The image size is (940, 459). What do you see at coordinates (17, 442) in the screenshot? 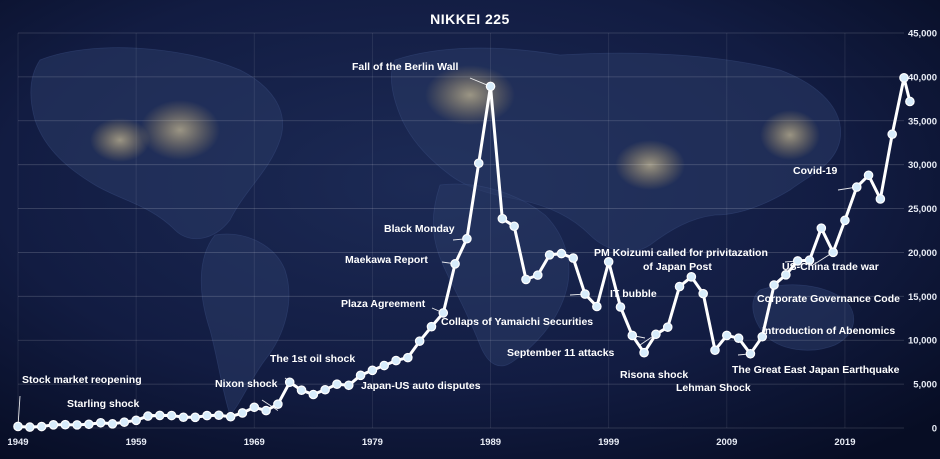
I see `x-tick-label: 1949` at bounding box center [17, 442].